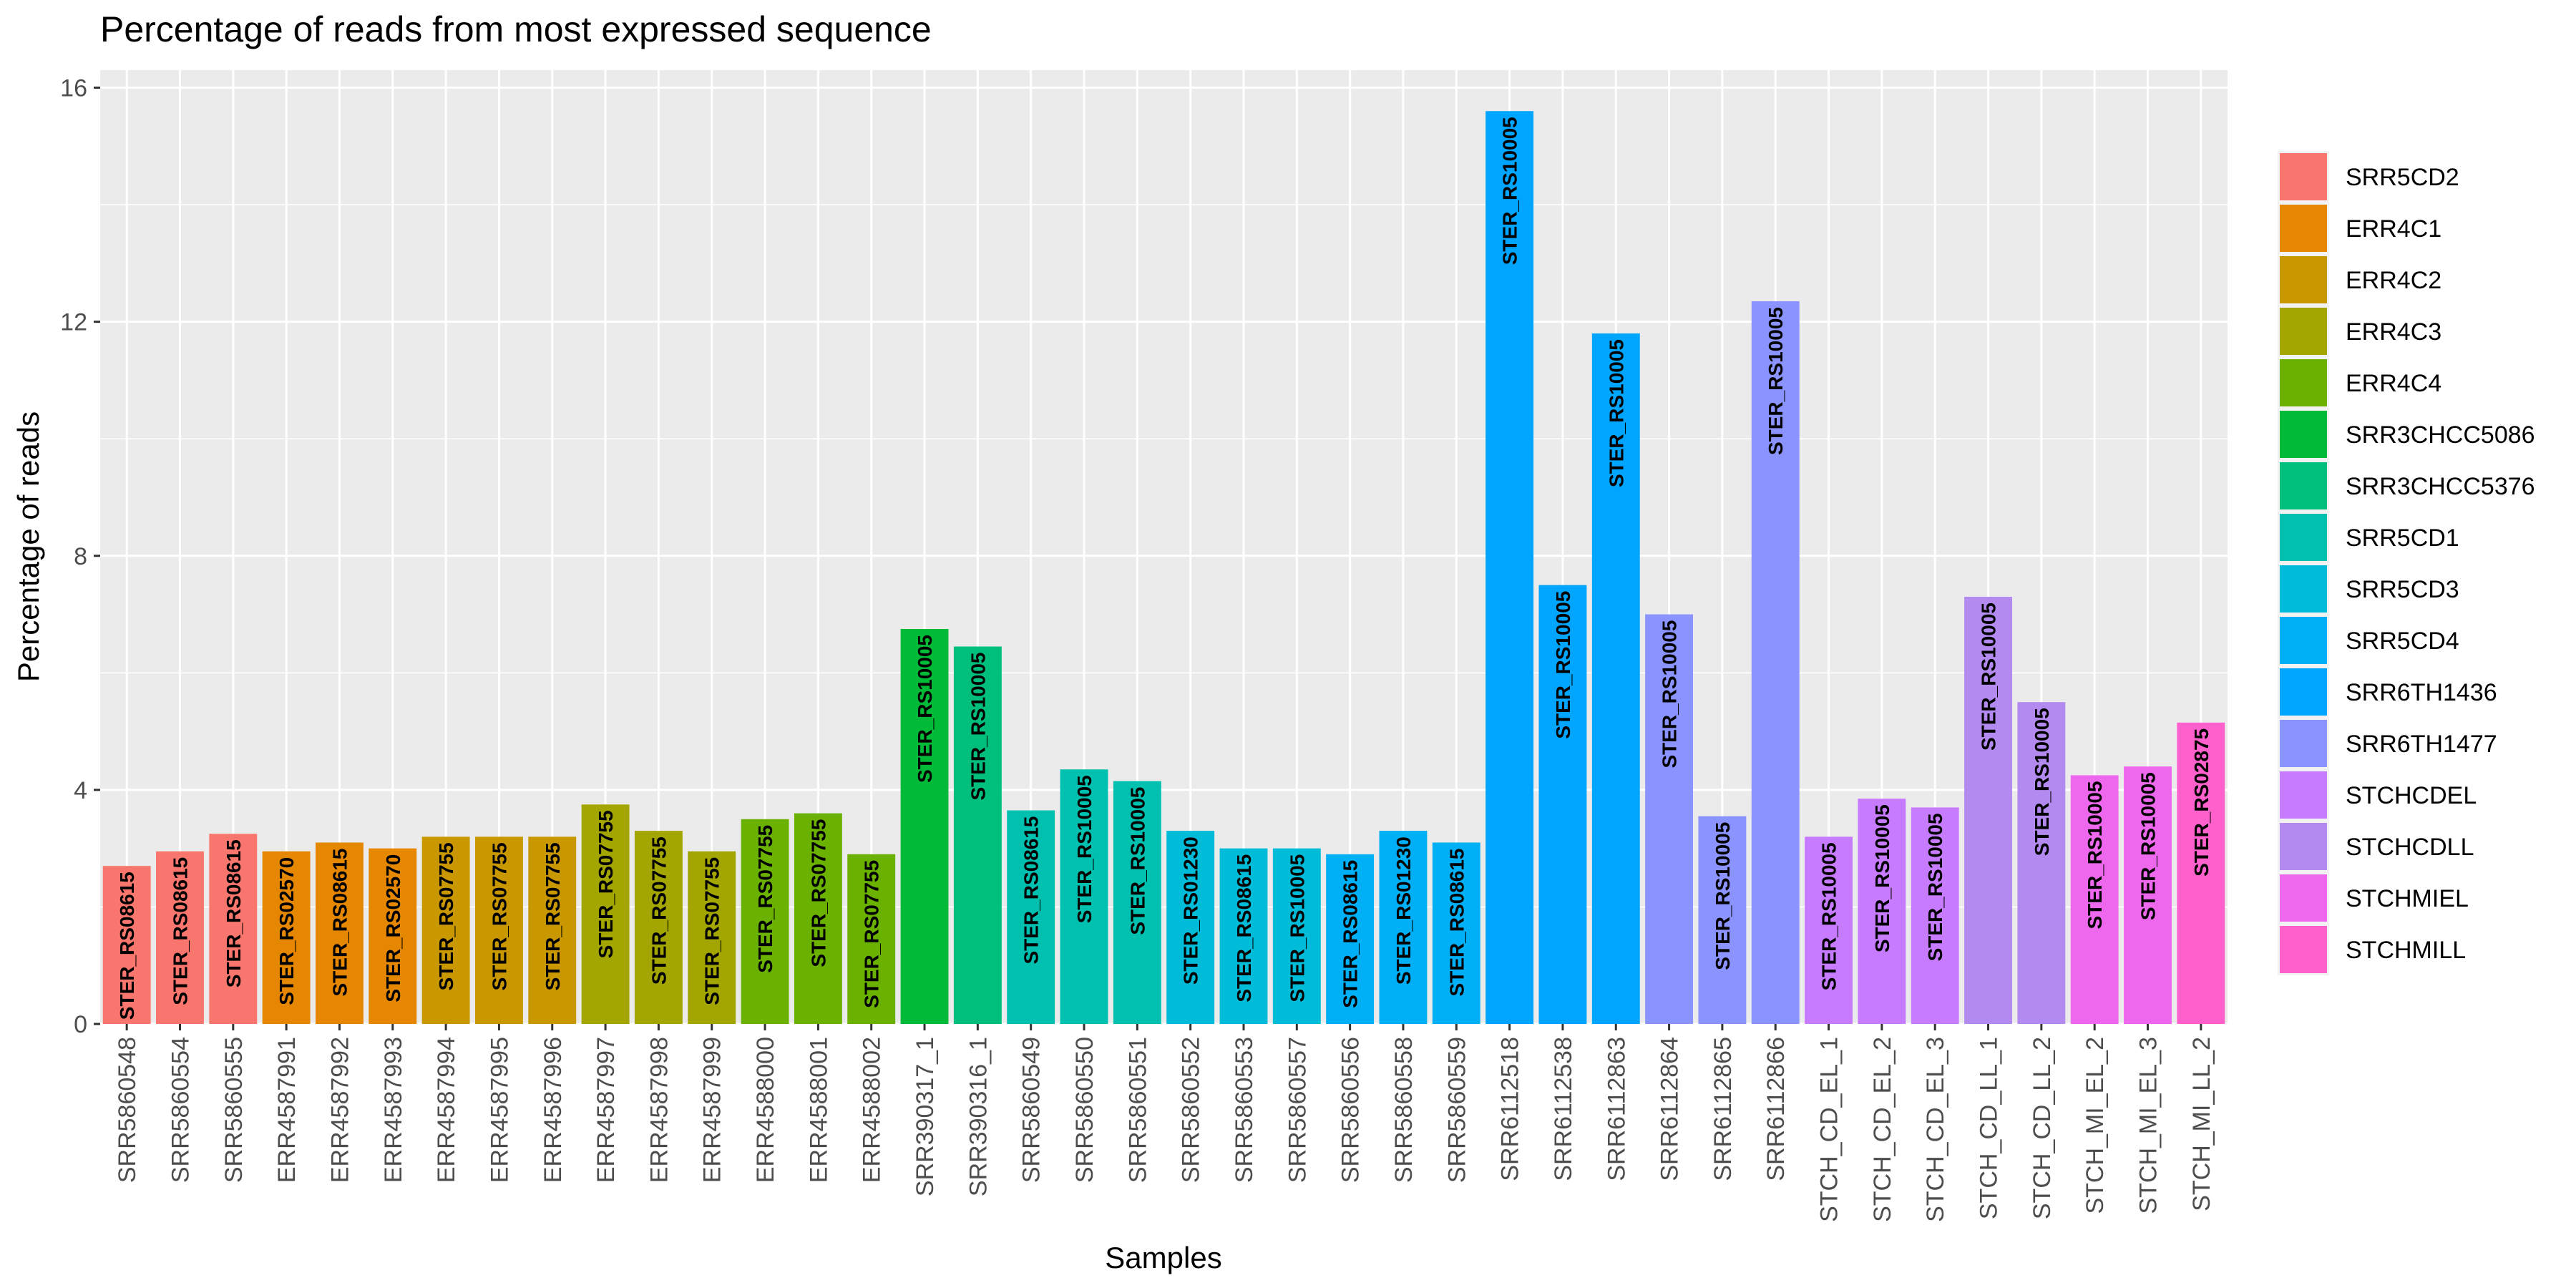 The height and width of the screenshot is (1288, 2576). I want to click on x-tick-label: SRR5860556, so click(1351, 1110).